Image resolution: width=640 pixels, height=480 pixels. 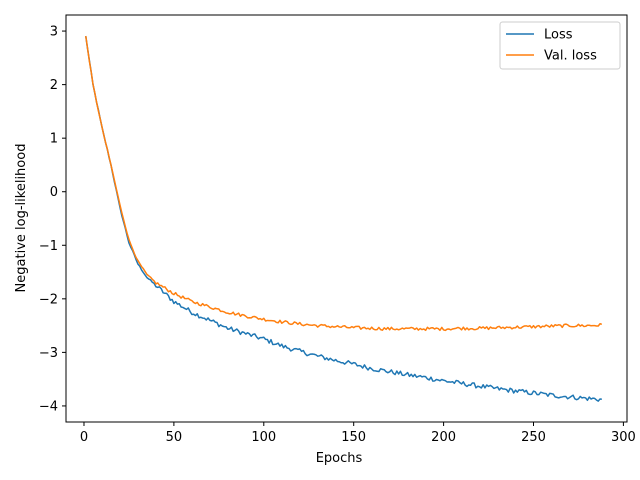 I want to click on x-tick-label: 100, so click(x=263, y=437).